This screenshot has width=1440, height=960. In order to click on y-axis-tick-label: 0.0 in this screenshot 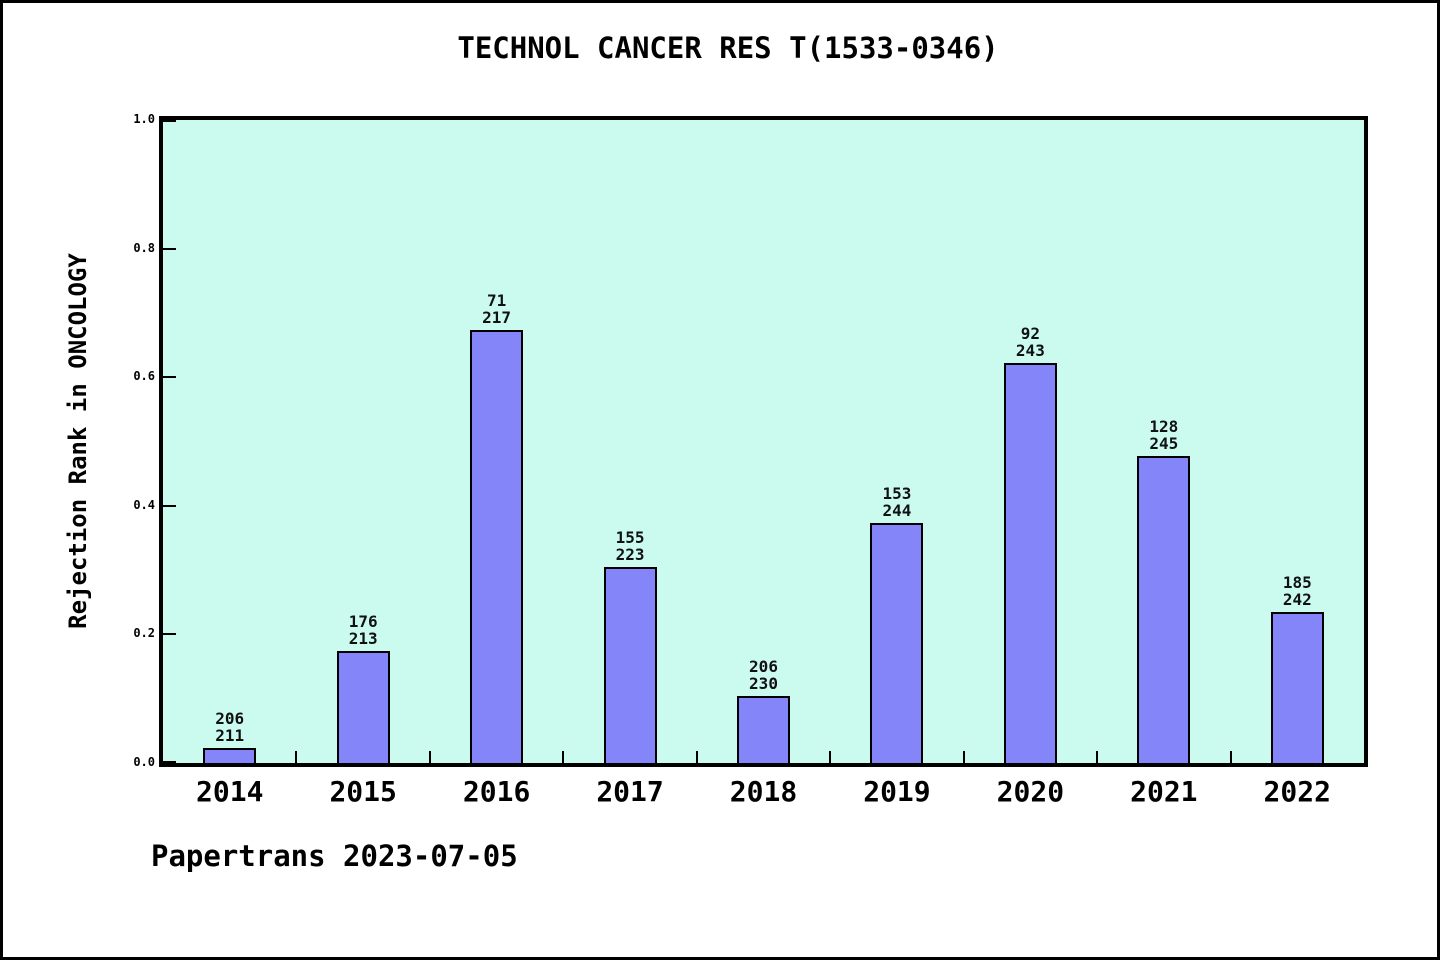, I will do `click(144, 762)`.